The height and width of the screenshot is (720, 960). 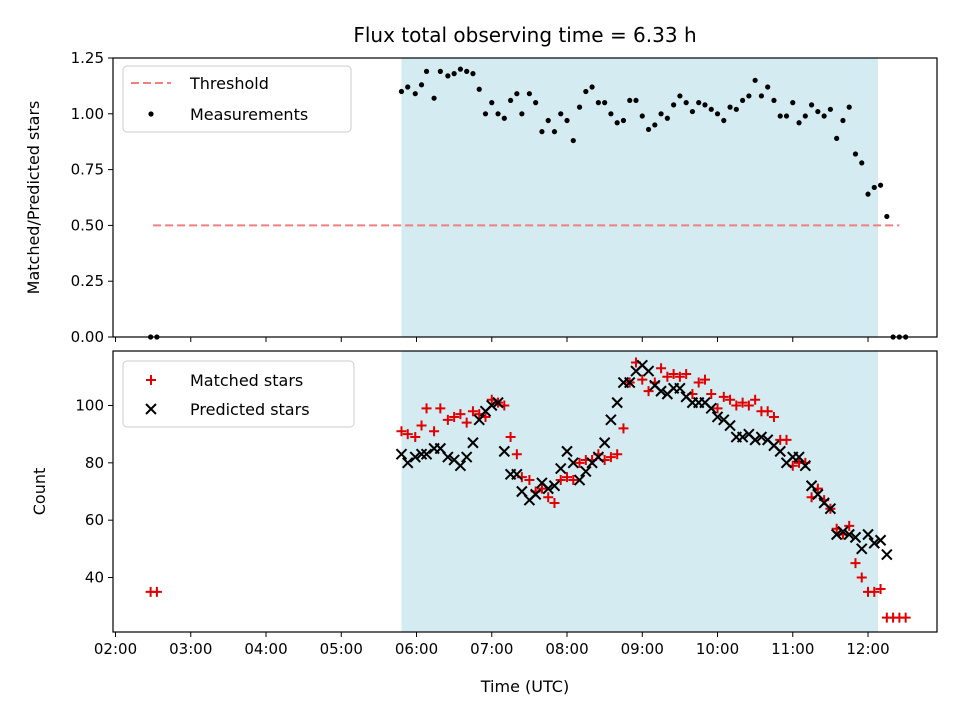 I want to click on x-tick-label: 03:00, so click(x=190, y=649).